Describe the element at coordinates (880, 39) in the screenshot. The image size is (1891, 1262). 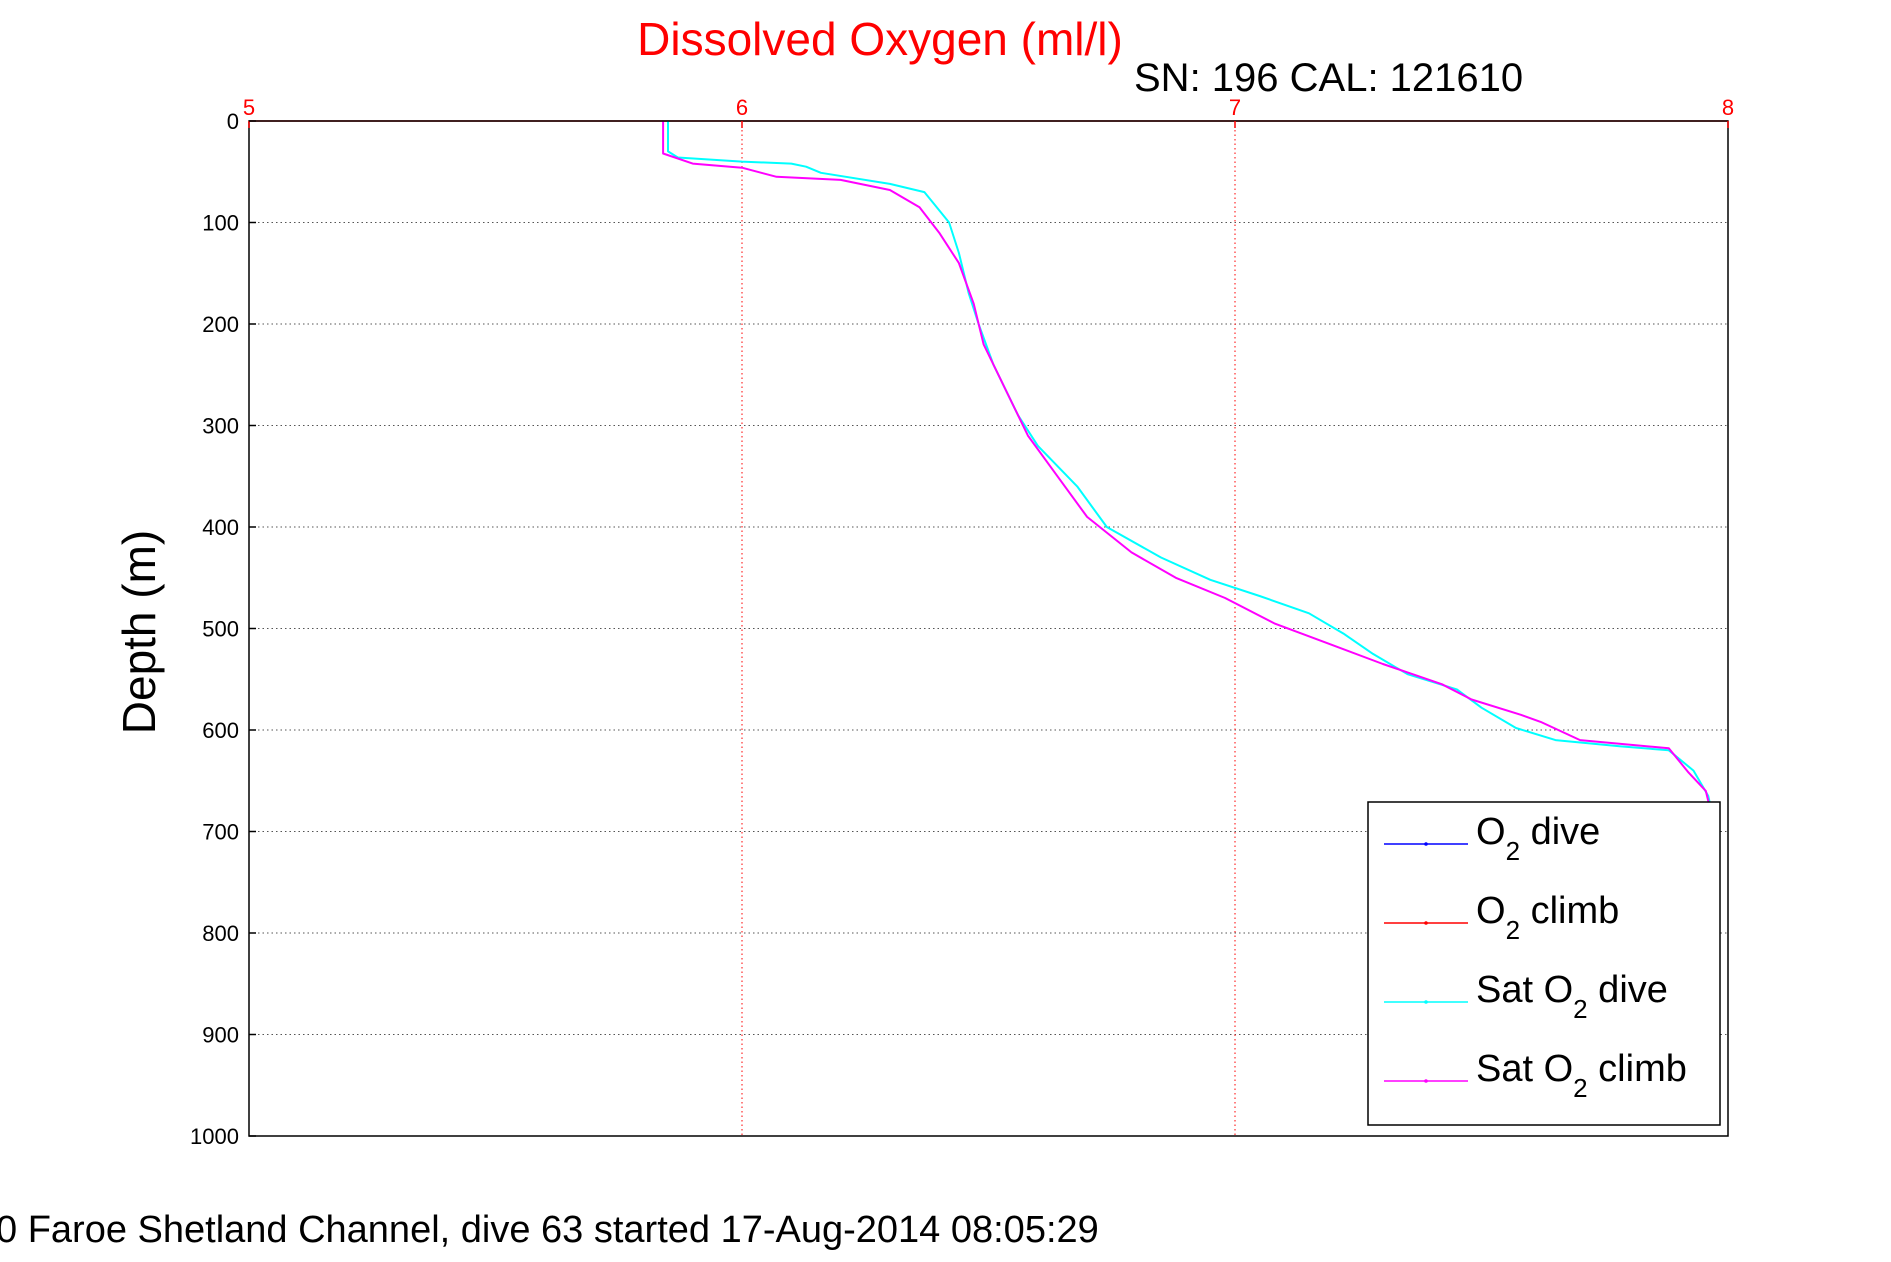
I see `chart-title: Dissolved Oxygen (ml/l)` at that location.